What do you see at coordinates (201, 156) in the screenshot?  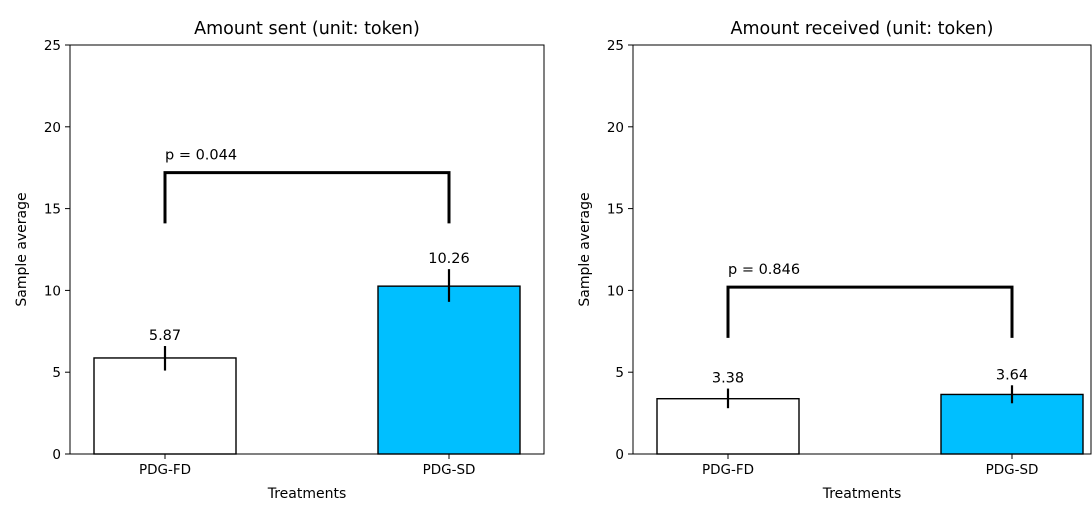 I see `p-value-annotation: p = 0.044` at bounding box center [201, 156].